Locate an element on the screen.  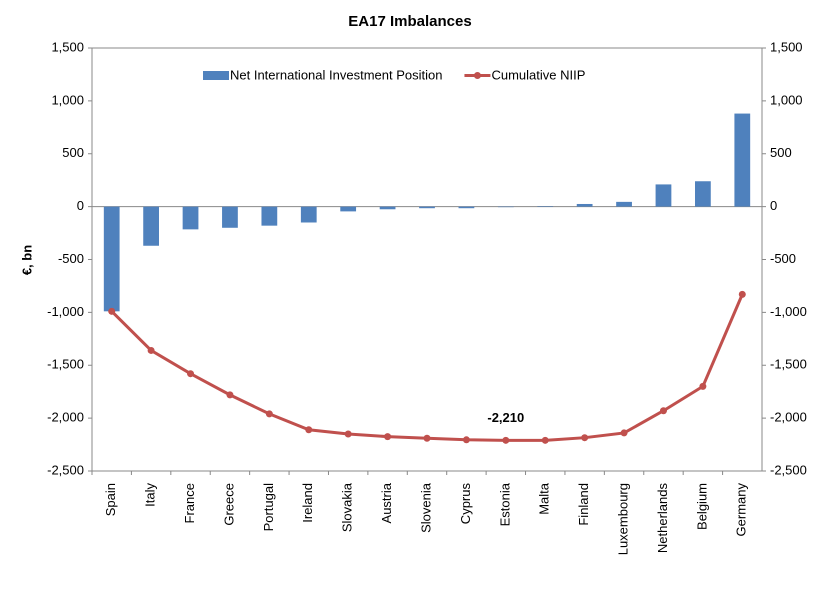
y-tick-label: -2,000 is located at coordinates (65, 417).